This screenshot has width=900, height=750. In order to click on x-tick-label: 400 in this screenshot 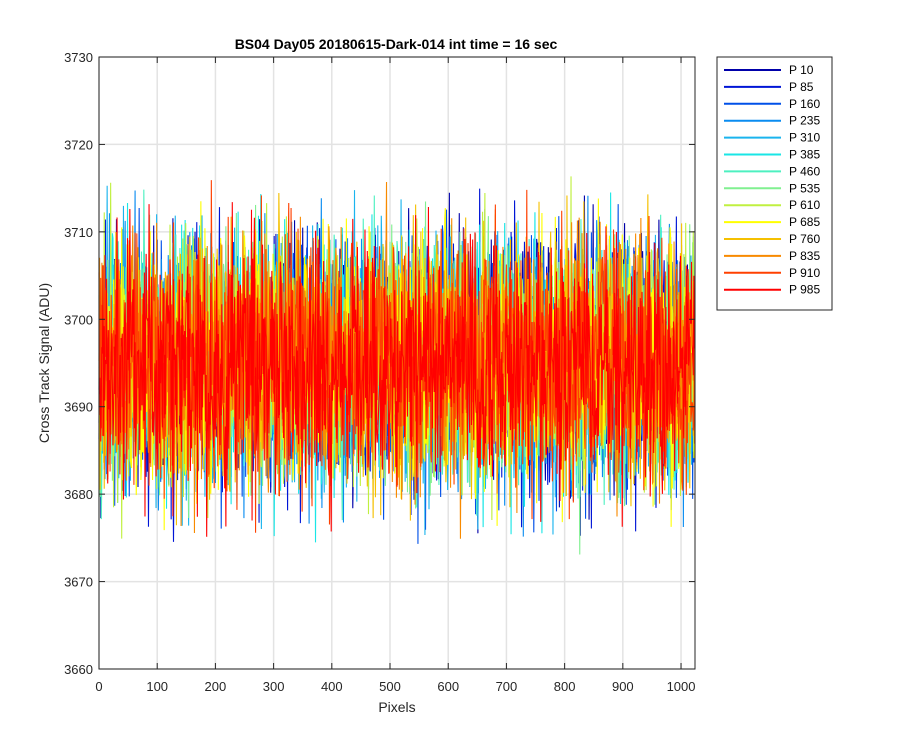, I will do `click(332, 686)`.